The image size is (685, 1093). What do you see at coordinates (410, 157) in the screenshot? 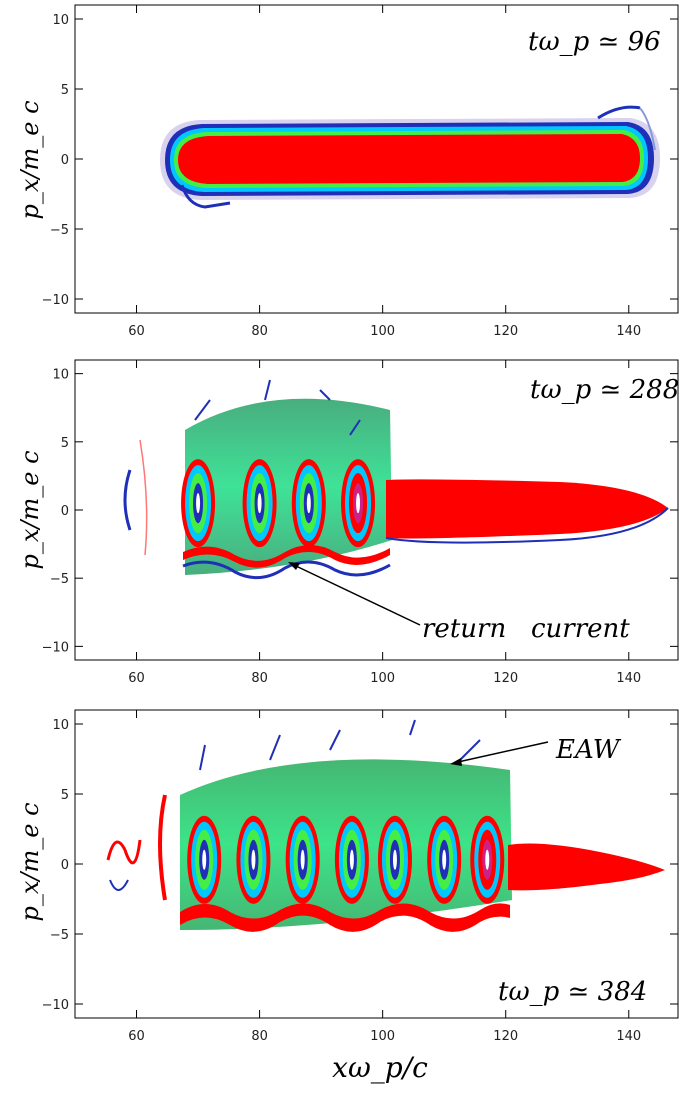
I see `plasma-slab` at bounding box center [410, 157].